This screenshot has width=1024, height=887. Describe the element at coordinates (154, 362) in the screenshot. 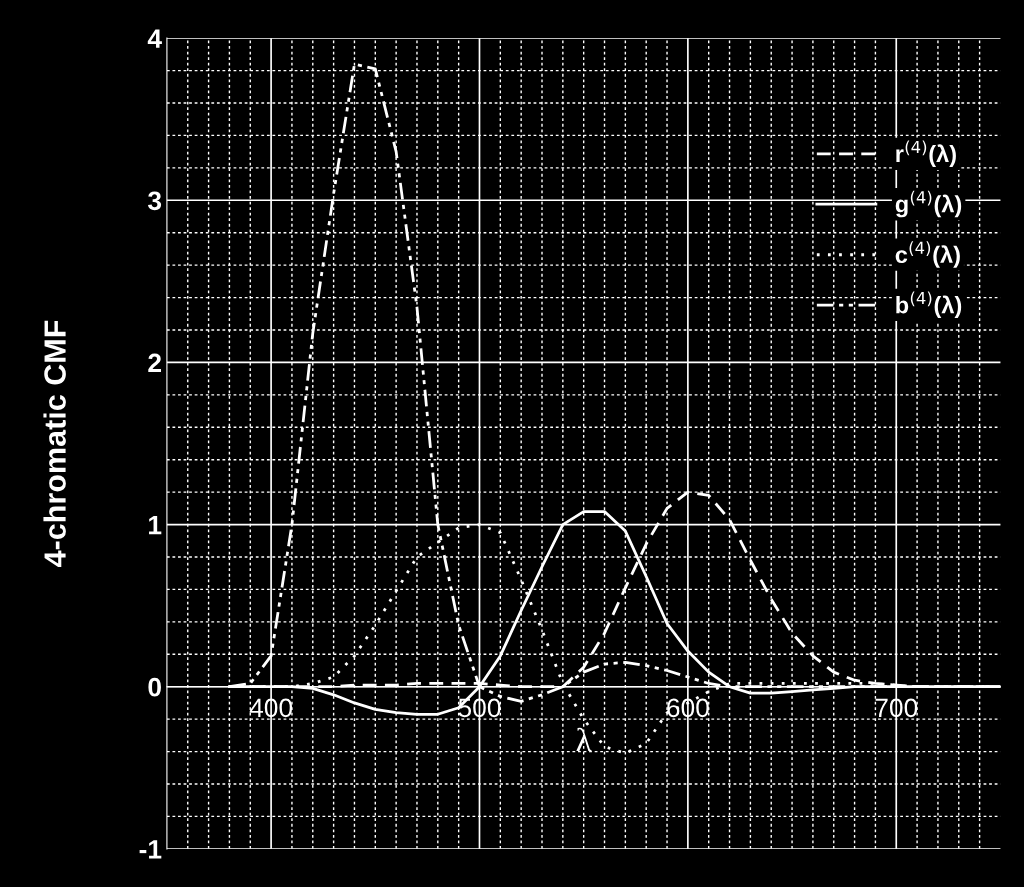

I see `y-tick-label: 2` at that location.